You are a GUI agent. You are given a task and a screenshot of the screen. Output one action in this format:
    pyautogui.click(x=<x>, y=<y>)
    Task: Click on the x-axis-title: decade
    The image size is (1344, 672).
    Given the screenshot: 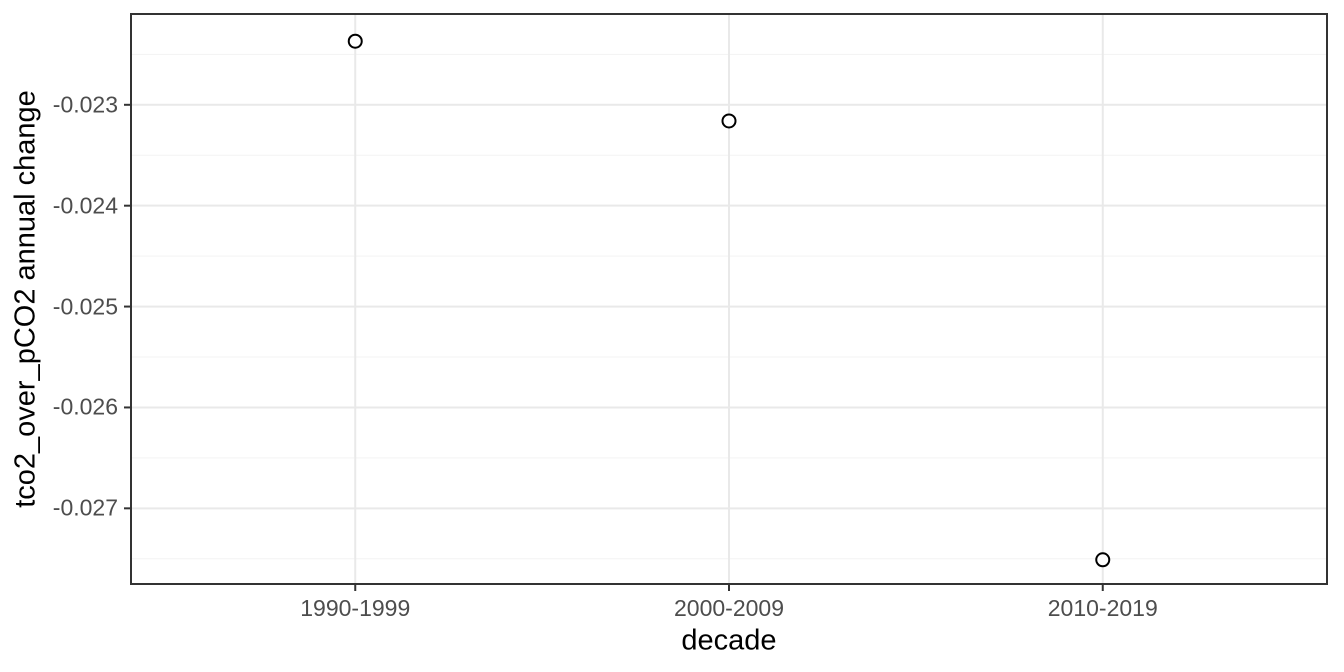 What is the action you would take?
    pyautogui.click(x=729, y=640)
    